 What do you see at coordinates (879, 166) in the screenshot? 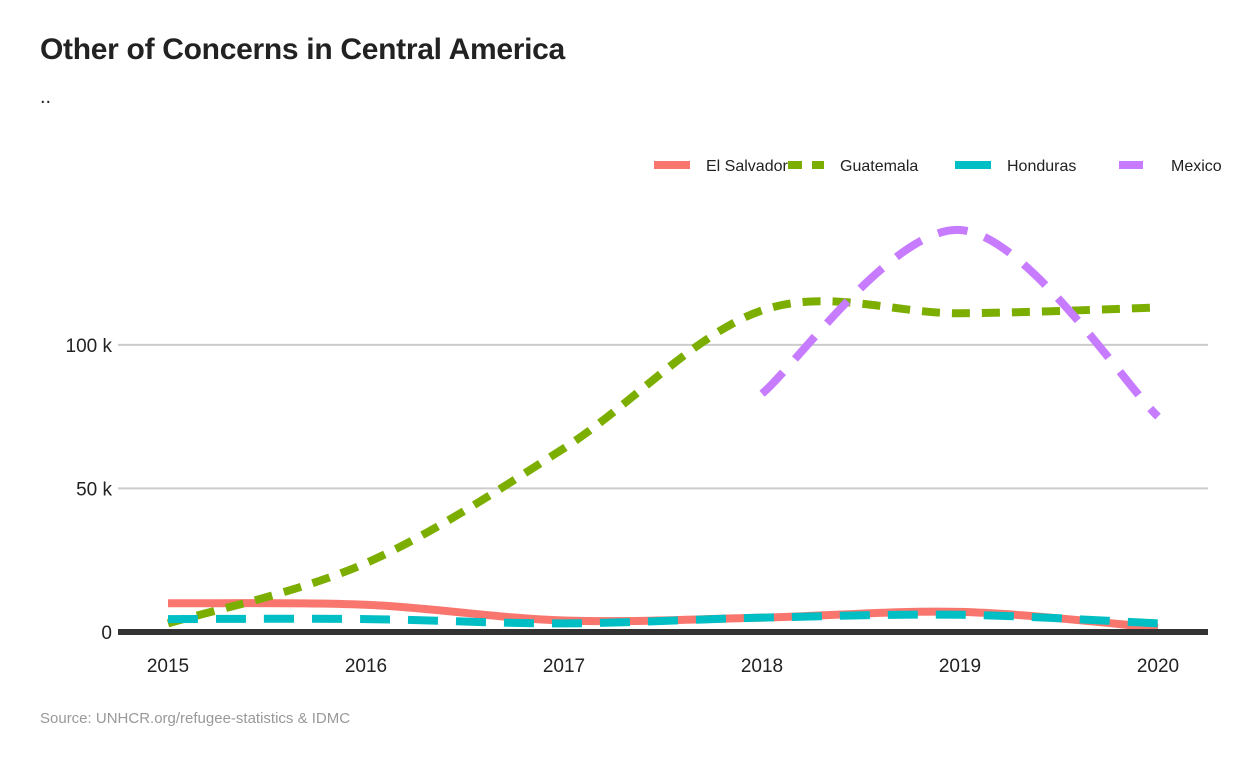
I see `legend-label-guatemala: Guatemala` at bounding box center [879, 166].